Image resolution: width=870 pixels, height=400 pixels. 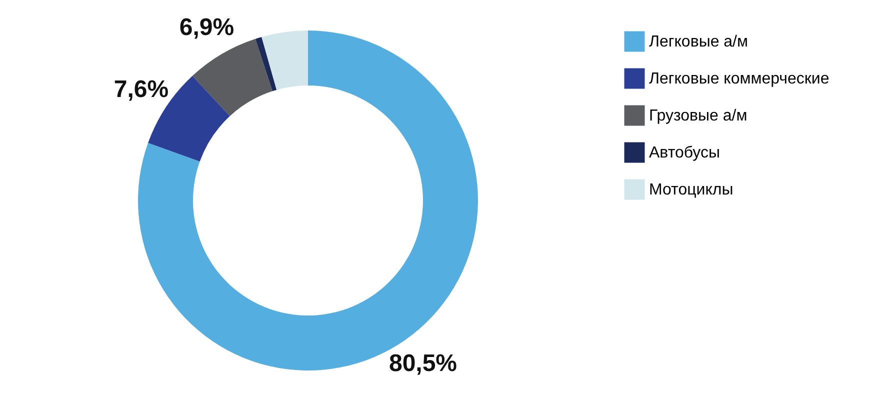 I want to click on legend-label: Легковые а/м, so click(x=698, y=42).